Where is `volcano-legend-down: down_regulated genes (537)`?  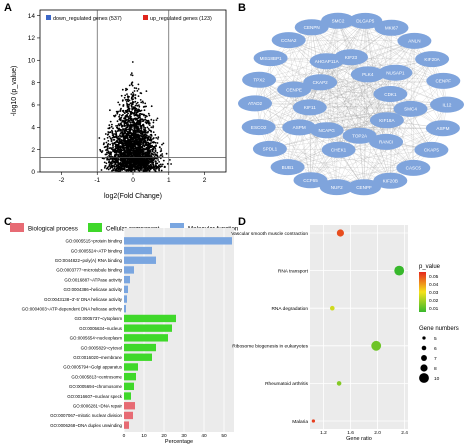 volcano-legend-down: down_regulated genes (537) is located at coordinates (87, 19).